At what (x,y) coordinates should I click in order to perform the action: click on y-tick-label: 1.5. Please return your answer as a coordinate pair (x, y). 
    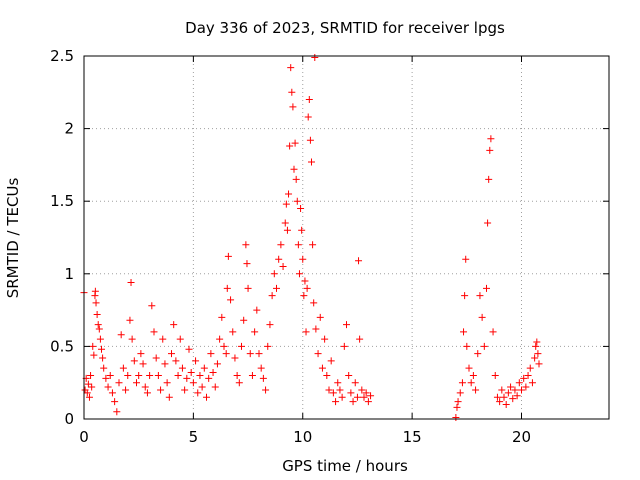
    Looking at the image, I should click on (62, 201).